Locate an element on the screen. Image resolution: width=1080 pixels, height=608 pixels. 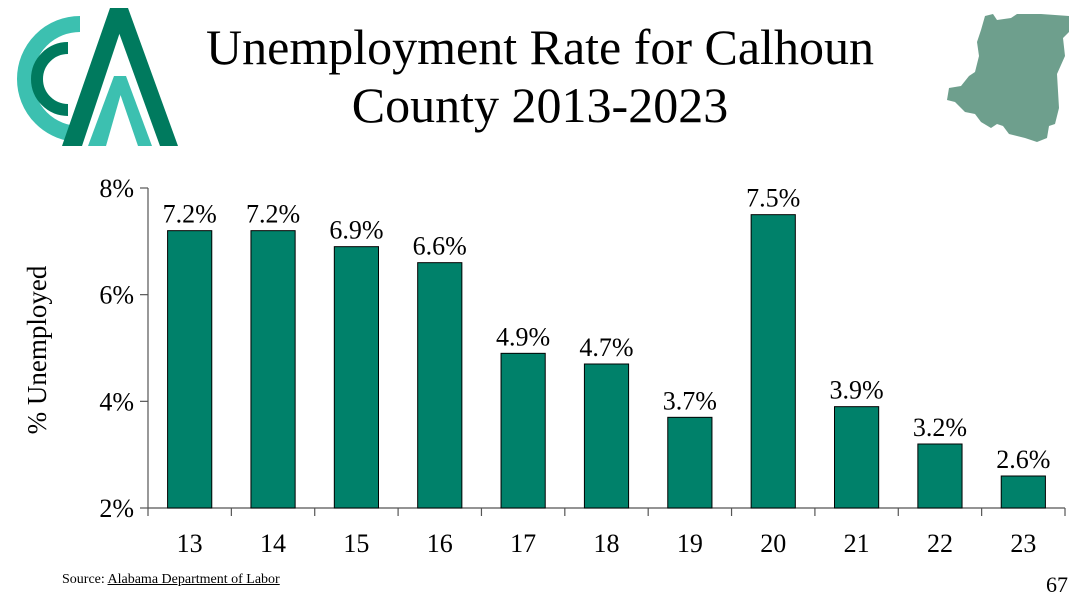
logo-peak-right is located at coordinates (144, 77).